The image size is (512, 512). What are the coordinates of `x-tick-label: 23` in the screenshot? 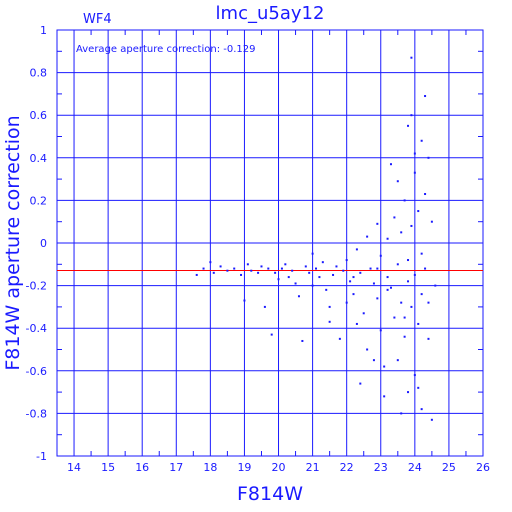 It's located at (381, 467).